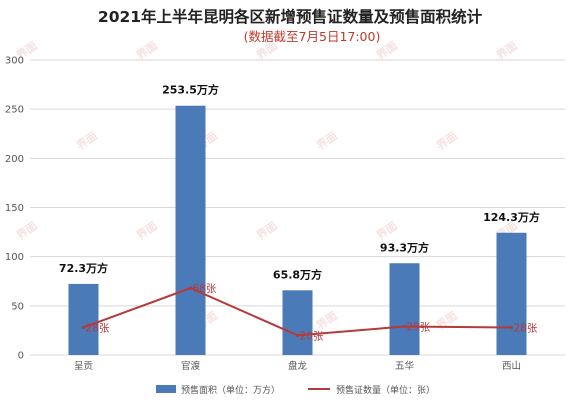 The height and width of the screenshot is (408, 580). I want to click on line-series, so click(297, 311).